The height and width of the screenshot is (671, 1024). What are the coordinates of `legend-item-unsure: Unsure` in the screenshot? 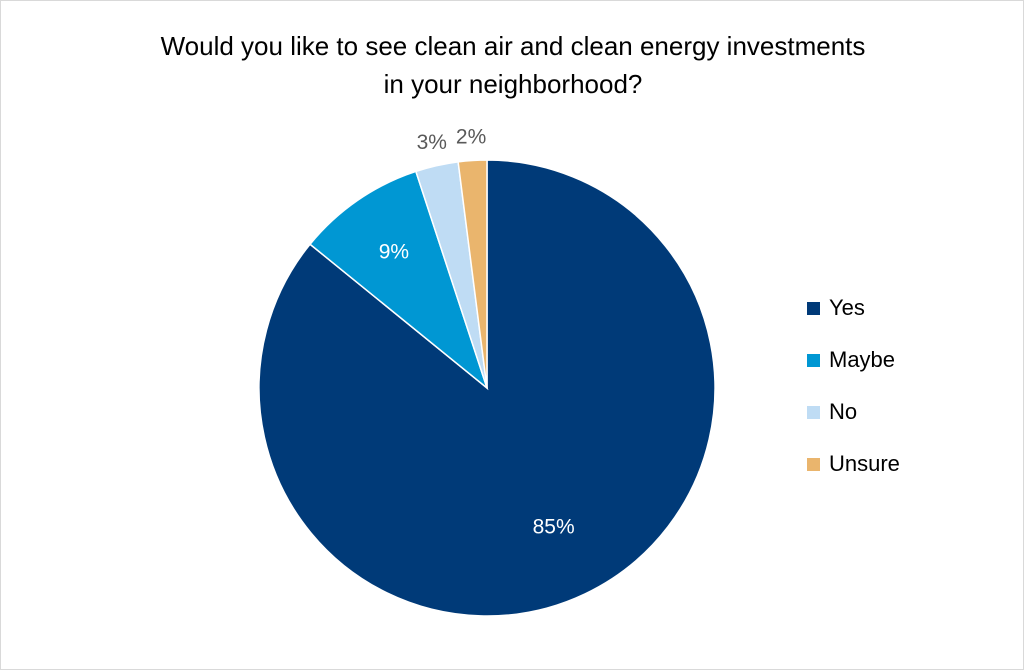 It's located at (853, 464).